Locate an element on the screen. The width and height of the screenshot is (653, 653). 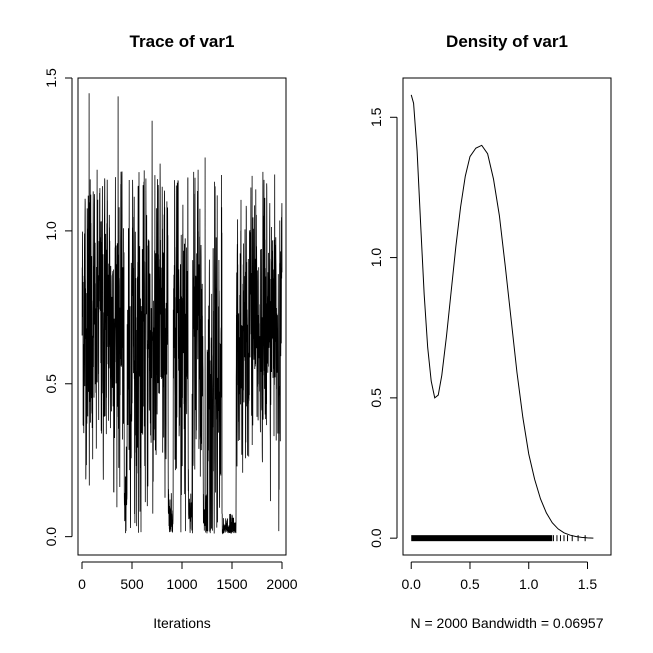
density-y-tick-label: 0.5 is located at coordinates (376, 398).